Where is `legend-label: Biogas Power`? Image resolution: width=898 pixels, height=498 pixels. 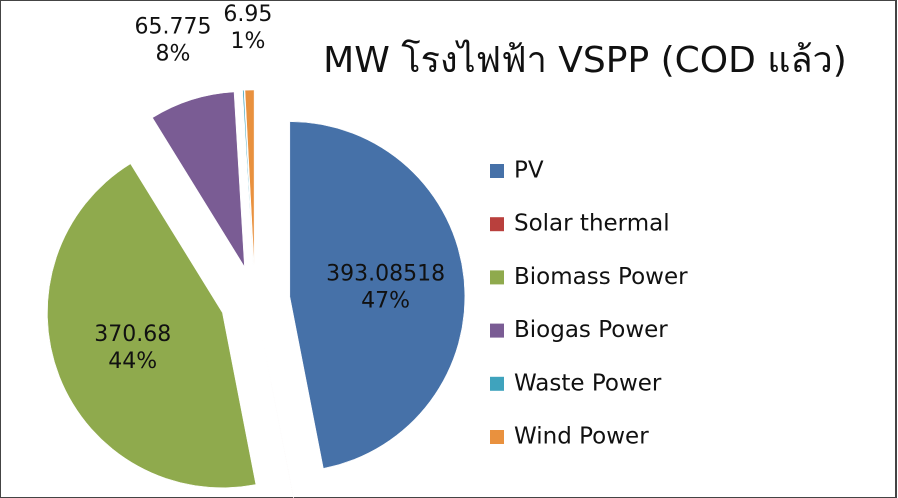 legend-label: Biogas Power is located at coordinates (591, 330).